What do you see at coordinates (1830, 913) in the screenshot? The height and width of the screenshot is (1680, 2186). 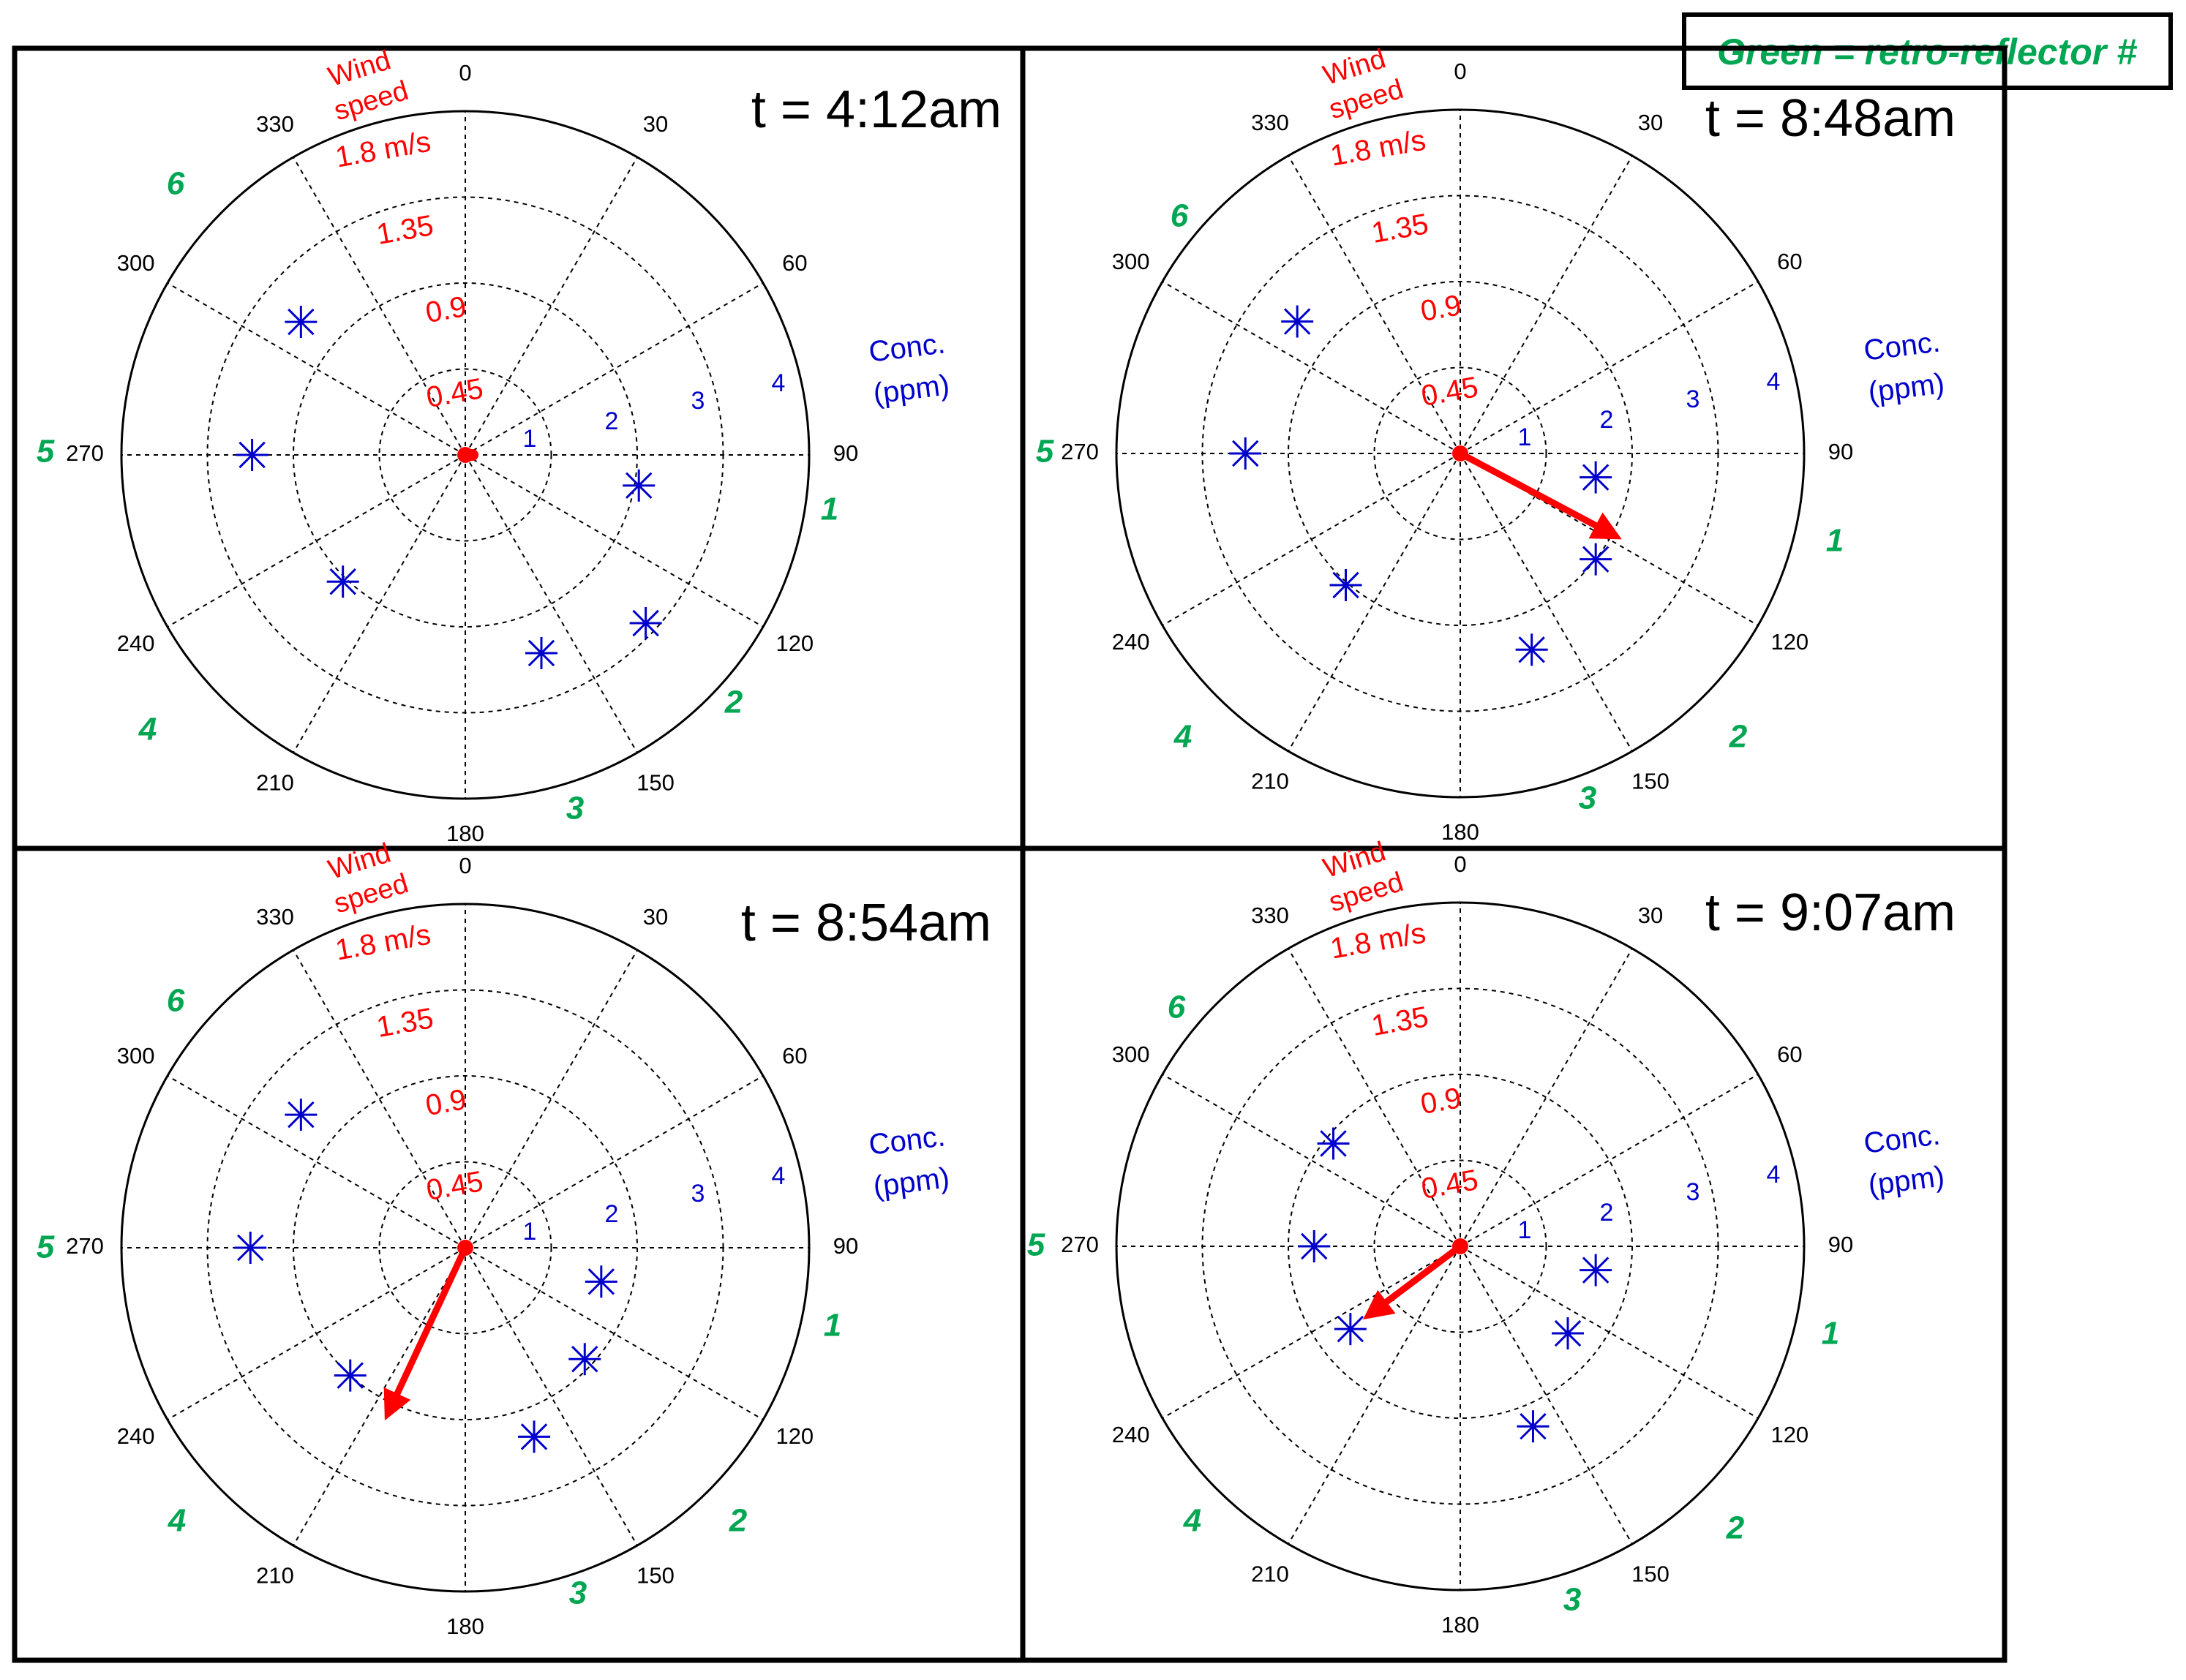 I see `time-label: t = 9:07am` at bounding box center [1830, 913].